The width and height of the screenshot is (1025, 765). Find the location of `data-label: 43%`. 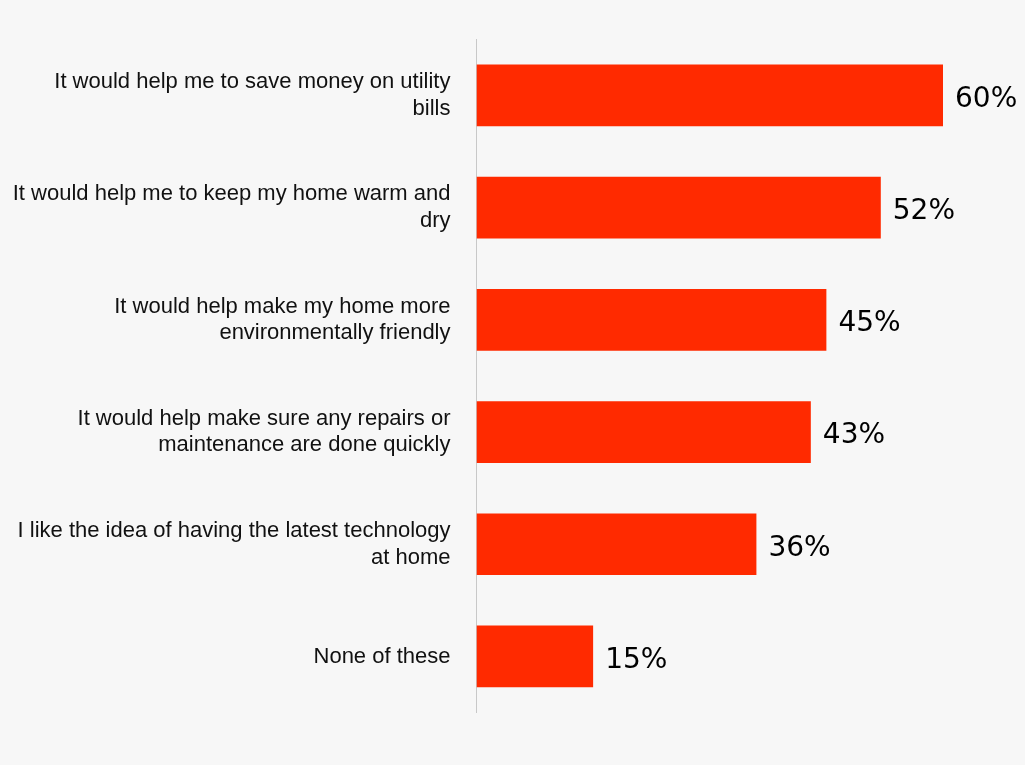

data-label: 43% is located at coordinates (854, 434).